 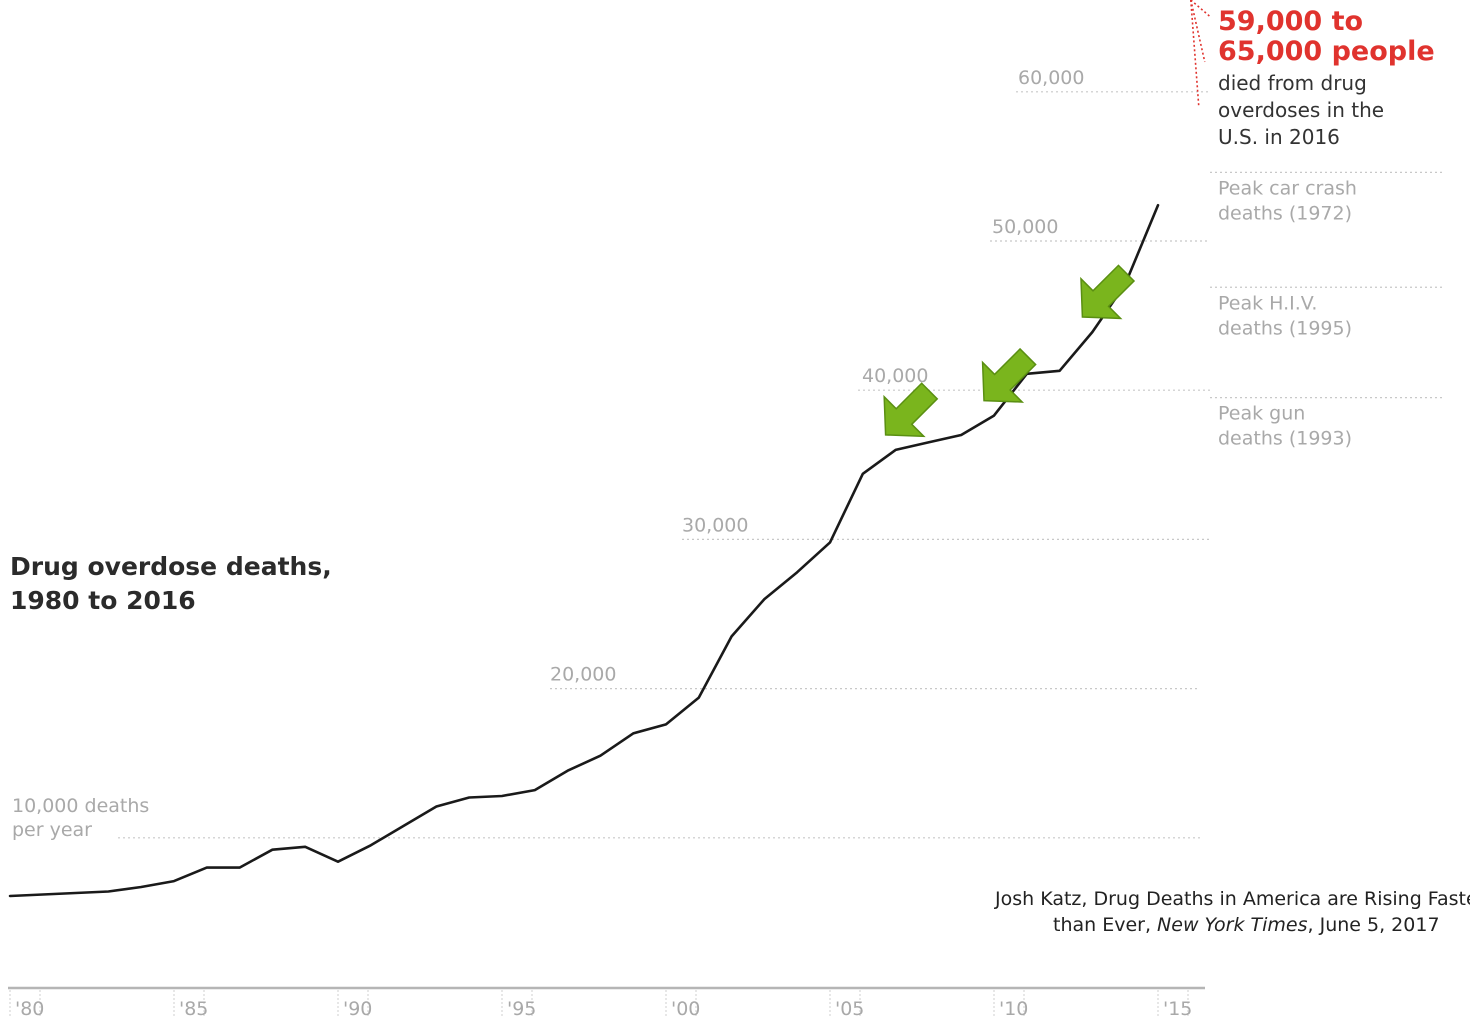 What do you see at coordinates (1025, 227) in the screenshot?
I see `gridline-label-50000: 50,000` at bounding box center [1025, 227].